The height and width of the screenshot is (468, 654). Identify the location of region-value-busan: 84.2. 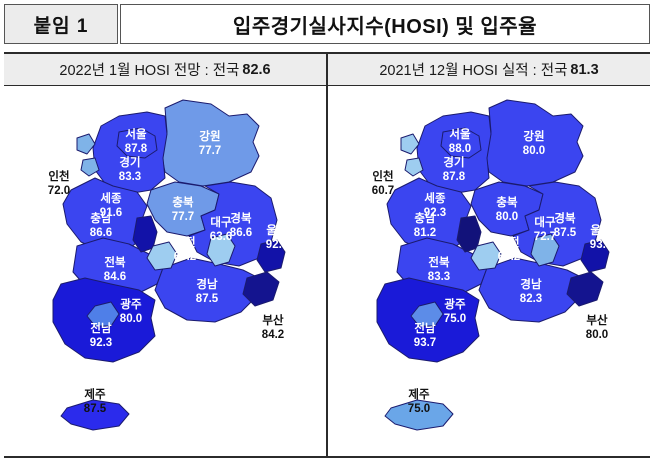
(273, 335).